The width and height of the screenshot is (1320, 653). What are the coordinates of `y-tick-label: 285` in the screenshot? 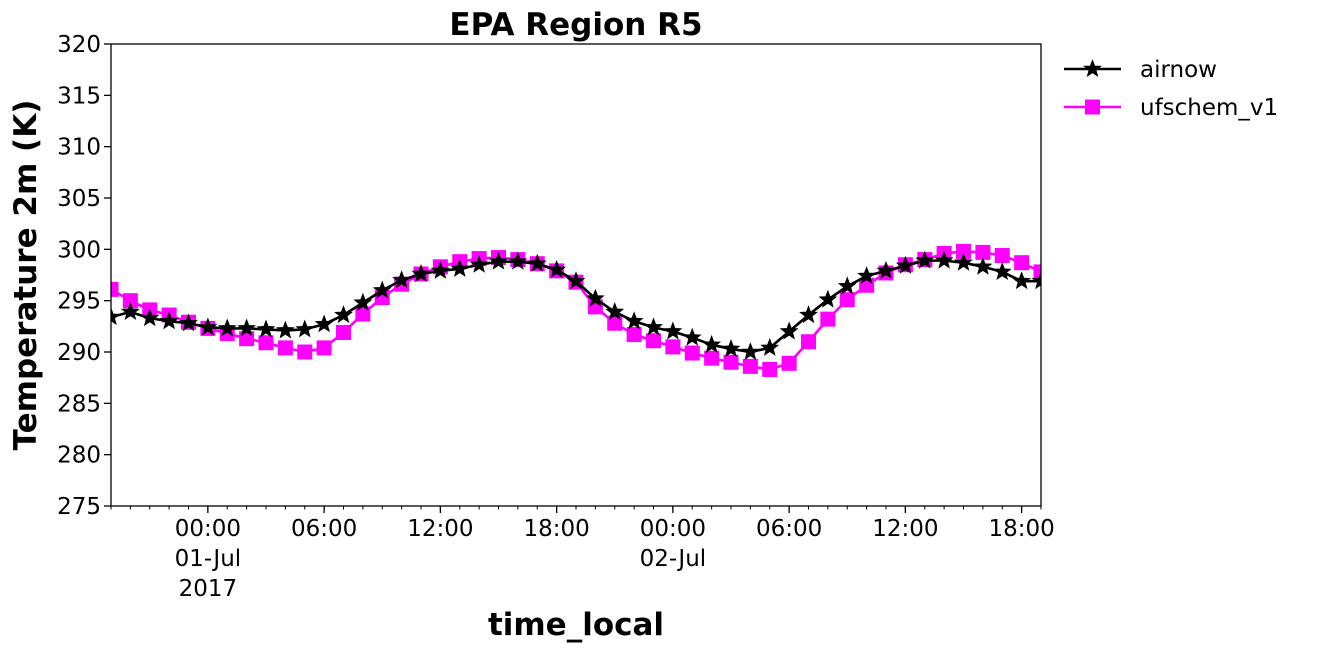 It's located at (79, 404).